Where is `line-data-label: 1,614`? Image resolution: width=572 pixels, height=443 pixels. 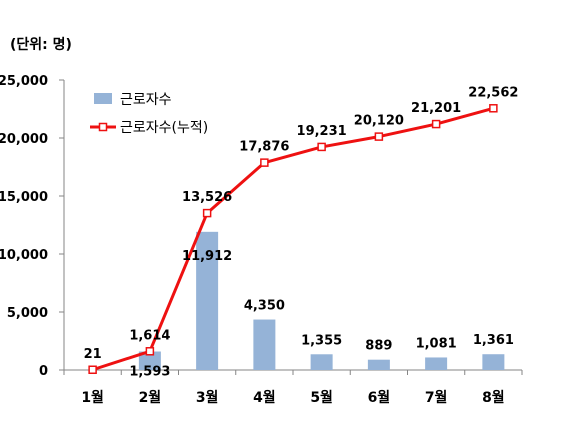
line-data-label: 1,614 is located at coordinates (149, 335).